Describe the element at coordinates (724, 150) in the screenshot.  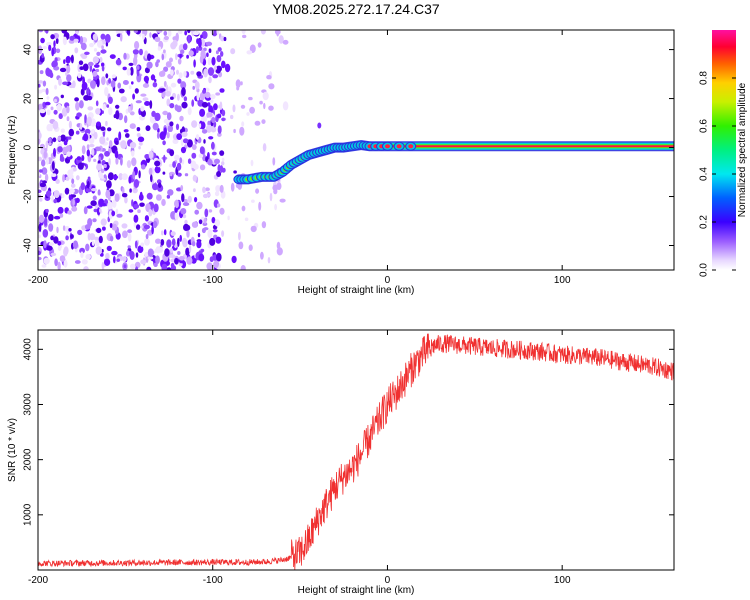
I see `colorbar-gradient` at that location.